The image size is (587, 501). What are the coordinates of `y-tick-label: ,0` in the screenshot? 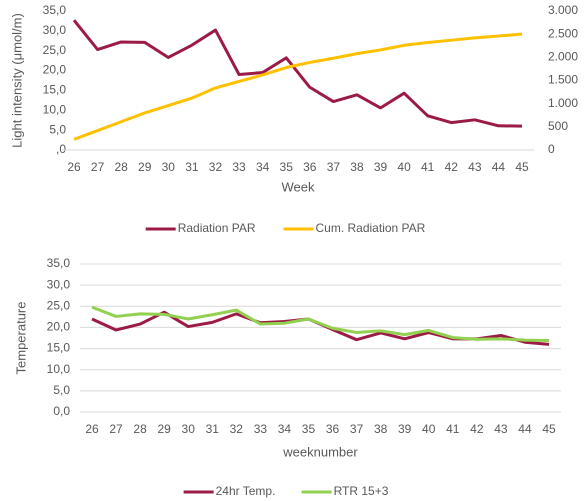 It's located at (61, 149).